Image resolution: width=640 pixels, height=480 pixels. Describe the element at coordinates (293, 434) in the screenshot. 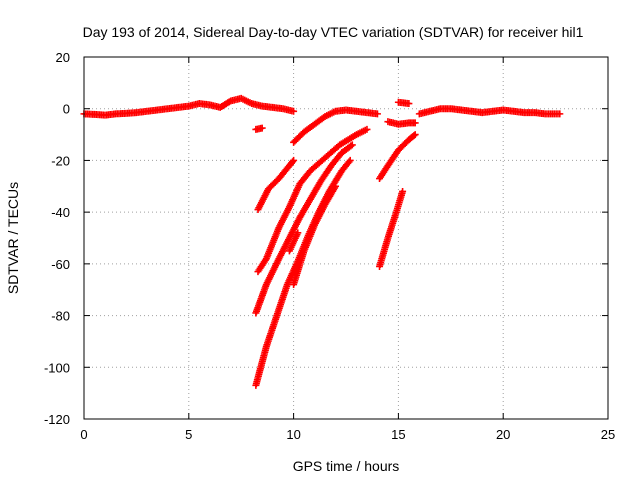

I see `x-tick-label: 10` at that location.